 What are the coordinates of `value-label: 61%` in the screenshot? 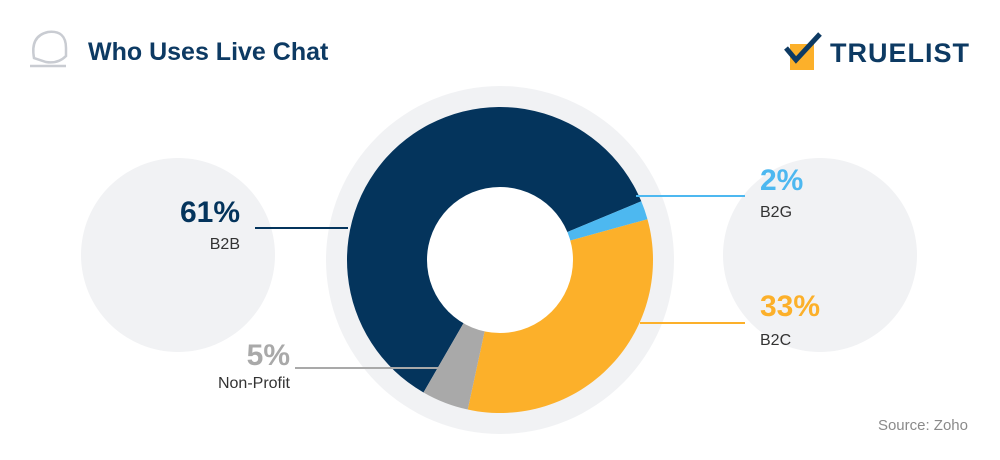 It's located at (210, 212).